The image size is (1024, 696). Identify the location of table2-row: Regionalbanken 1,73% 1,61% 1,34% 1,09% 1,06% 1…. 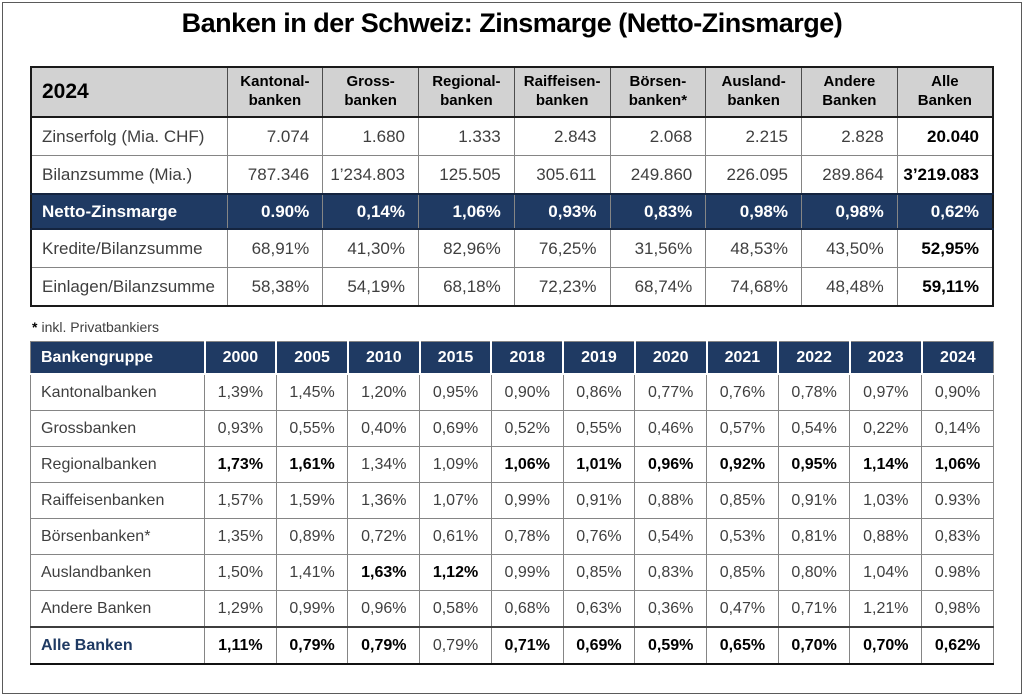
(512, 464).